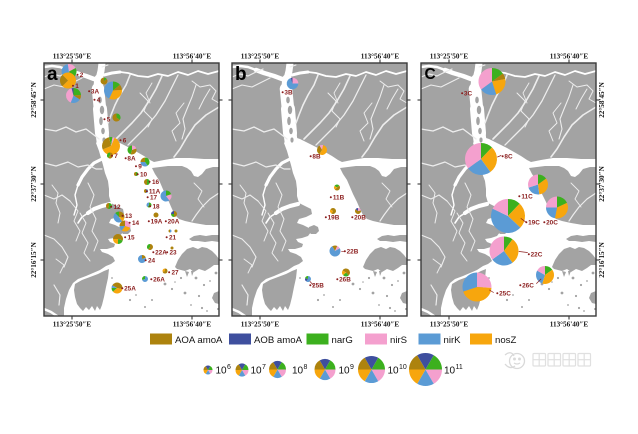  Describe the element at coordinates (82, 75) in the screenshot. I see `svg-text: 2` at that location.